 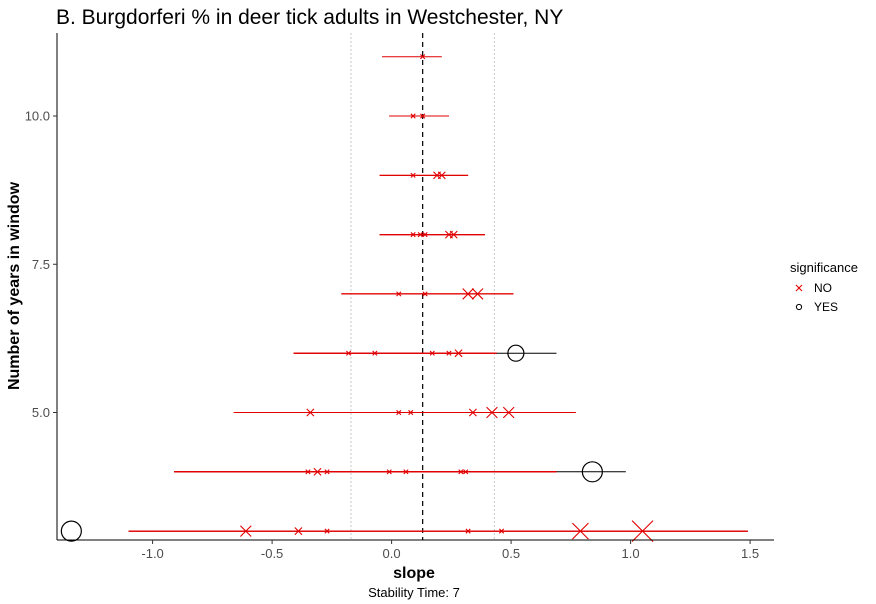 I want to click on x-axis-ticks: -1.0 -0.5 0.0 0.5 1.0 1.5, so click(x=450, y=550).